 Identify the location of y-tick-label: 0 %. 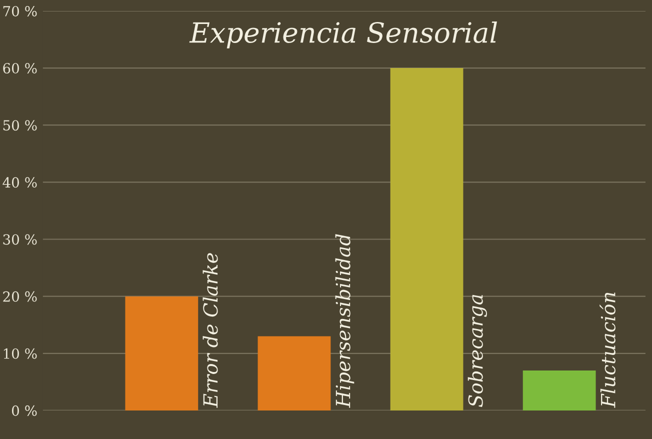
(24, 410).